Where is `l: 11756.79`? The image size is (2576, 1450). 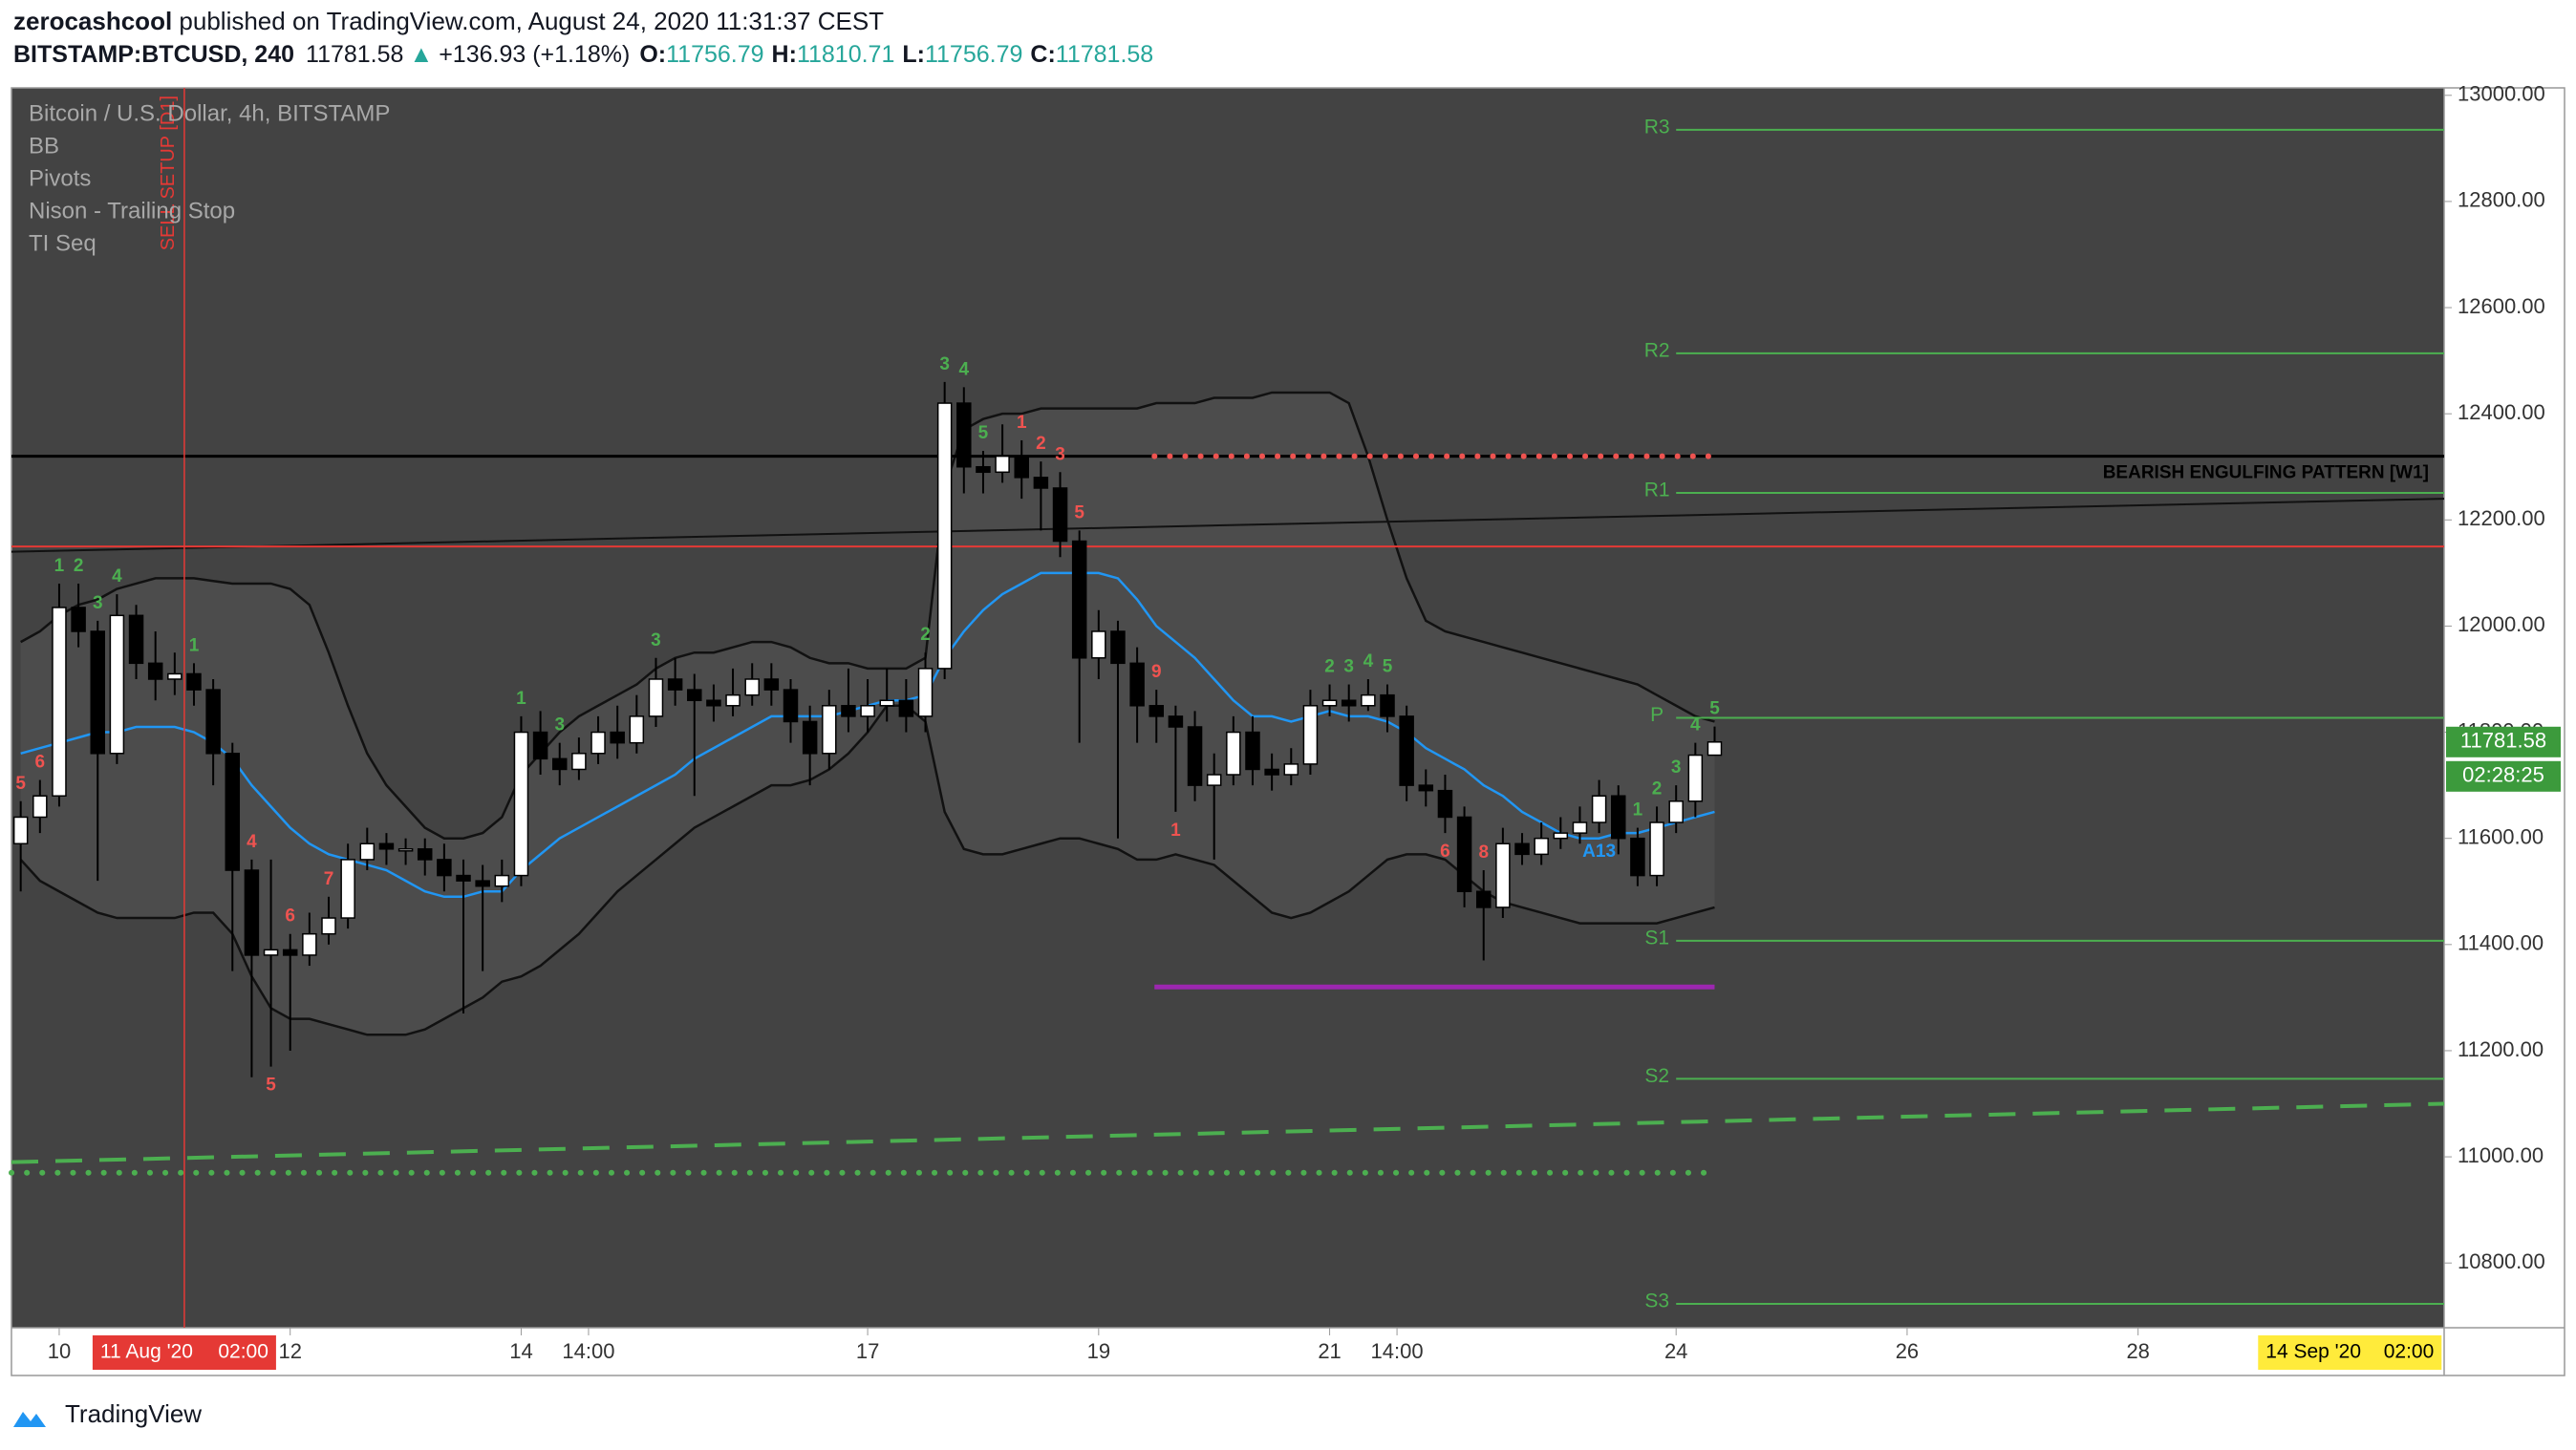 l: 11756.79 is located at coordinates (973, 54).